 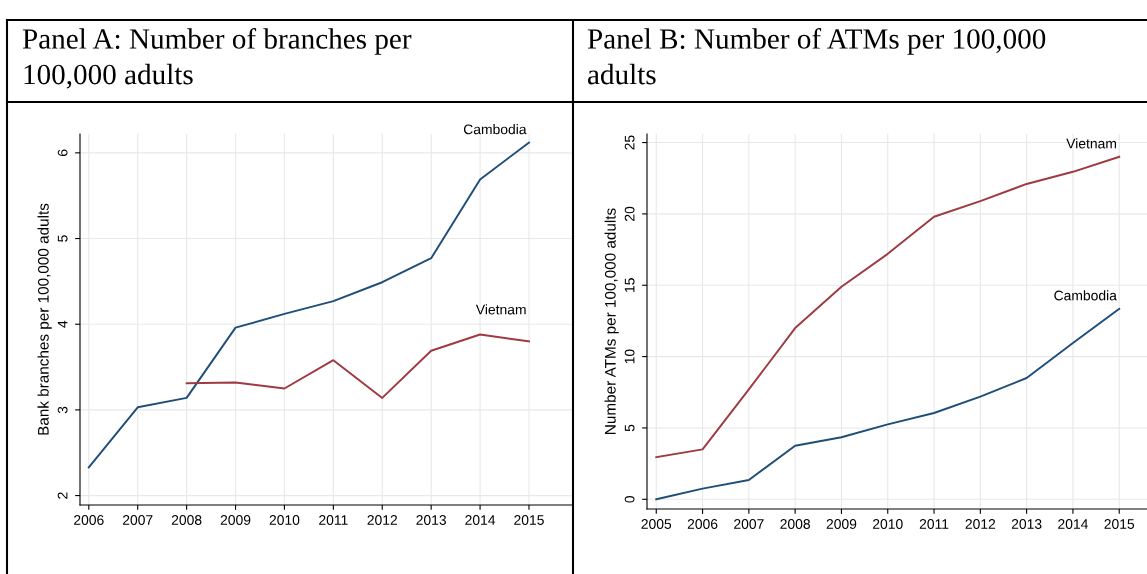 I want to click on y-tick-label: 4, so click(x=62, y=324).